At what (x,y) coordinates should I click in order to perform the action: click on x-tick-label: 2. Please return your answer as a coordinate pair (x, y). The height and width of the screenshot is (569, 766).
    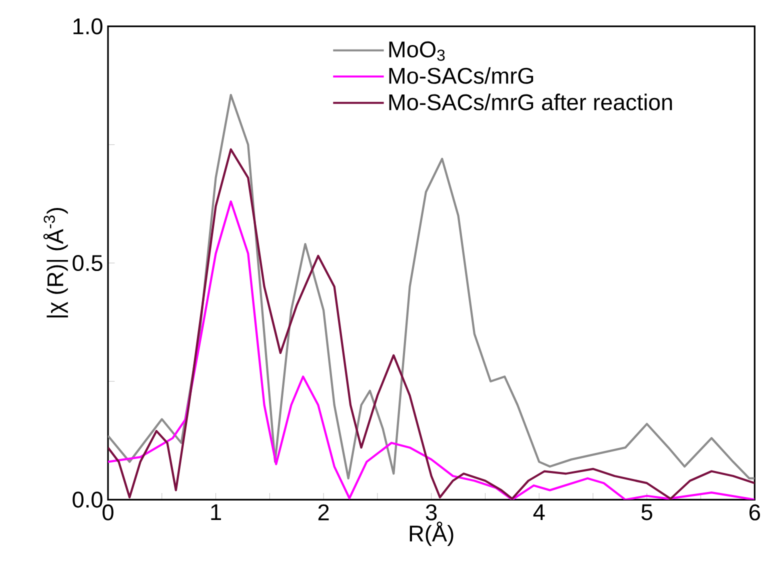
    Looking at the image, I should click on (323, 512).